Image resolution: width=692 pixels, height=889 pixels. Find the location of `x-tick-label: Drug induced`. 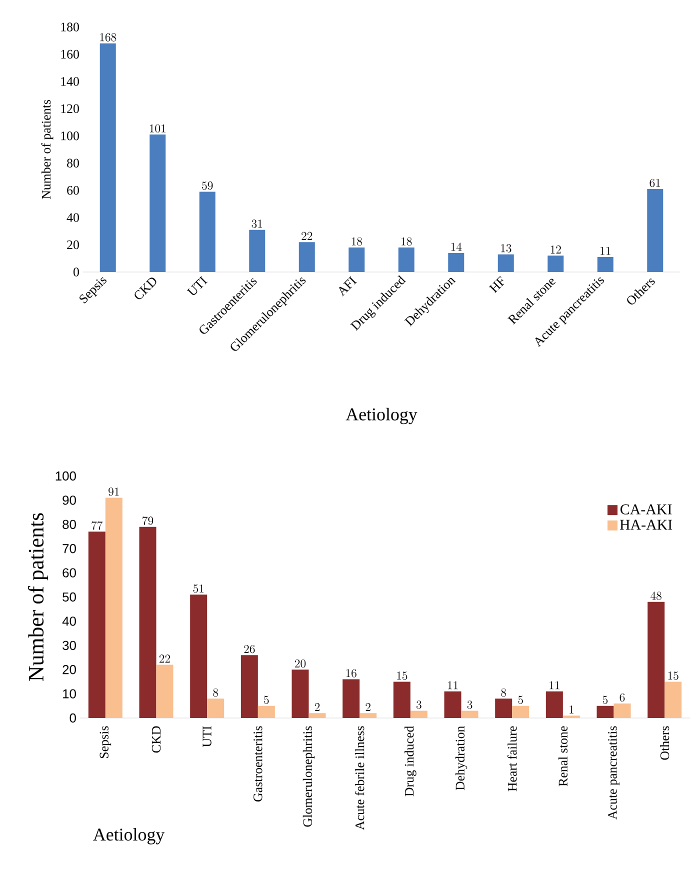

x-tick-label: Drug induced is located at coordinates (410, 761).